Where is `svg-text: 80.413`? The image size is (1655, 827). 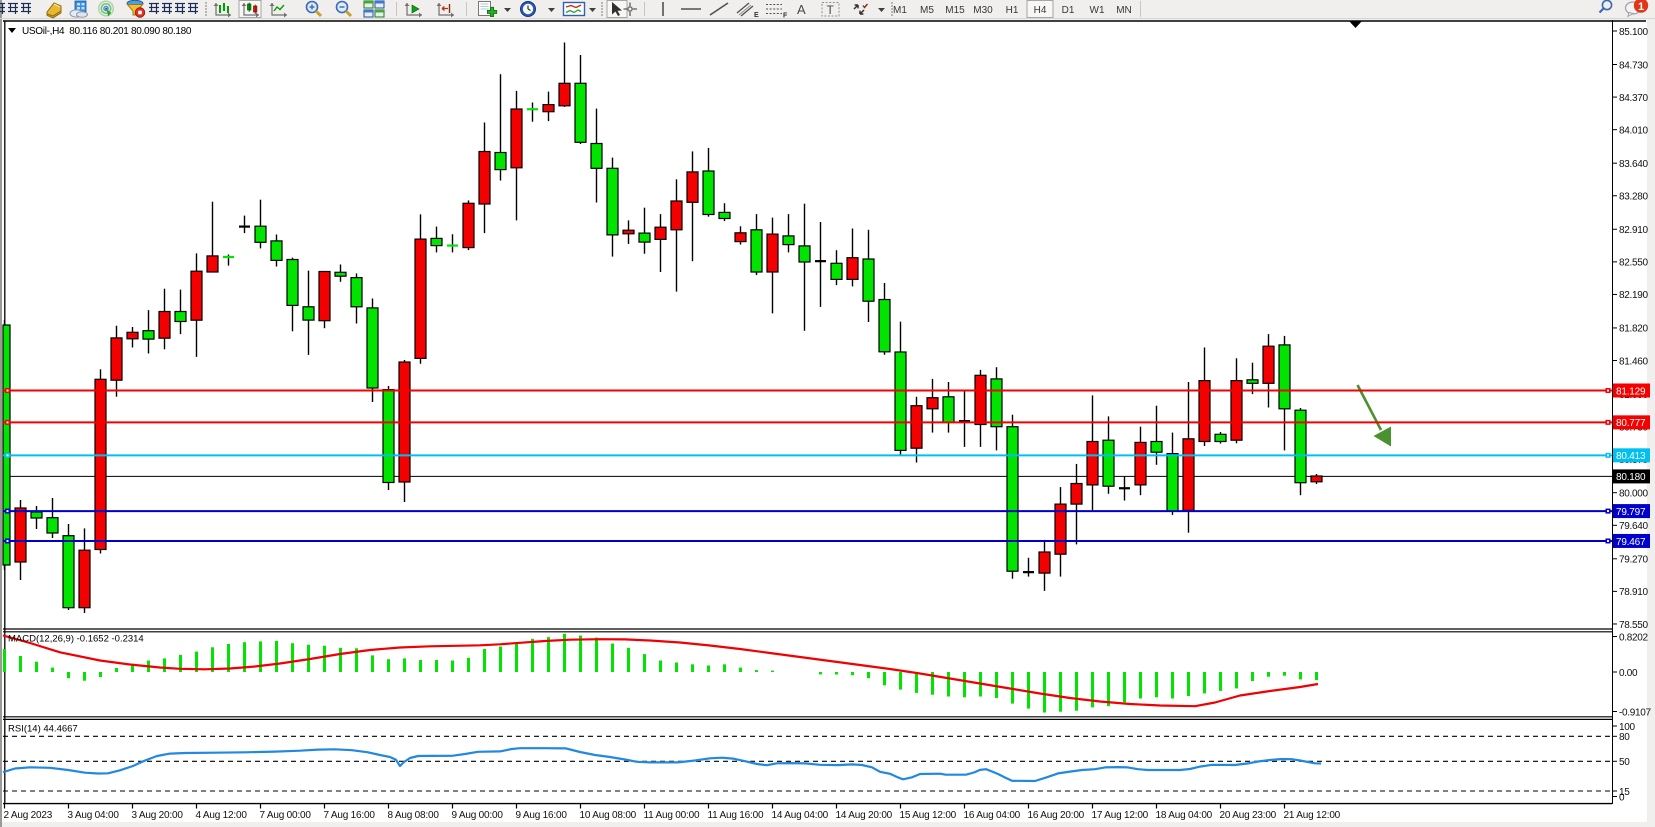
svg-text: 80.413 is located at coordinates (1631, 456).